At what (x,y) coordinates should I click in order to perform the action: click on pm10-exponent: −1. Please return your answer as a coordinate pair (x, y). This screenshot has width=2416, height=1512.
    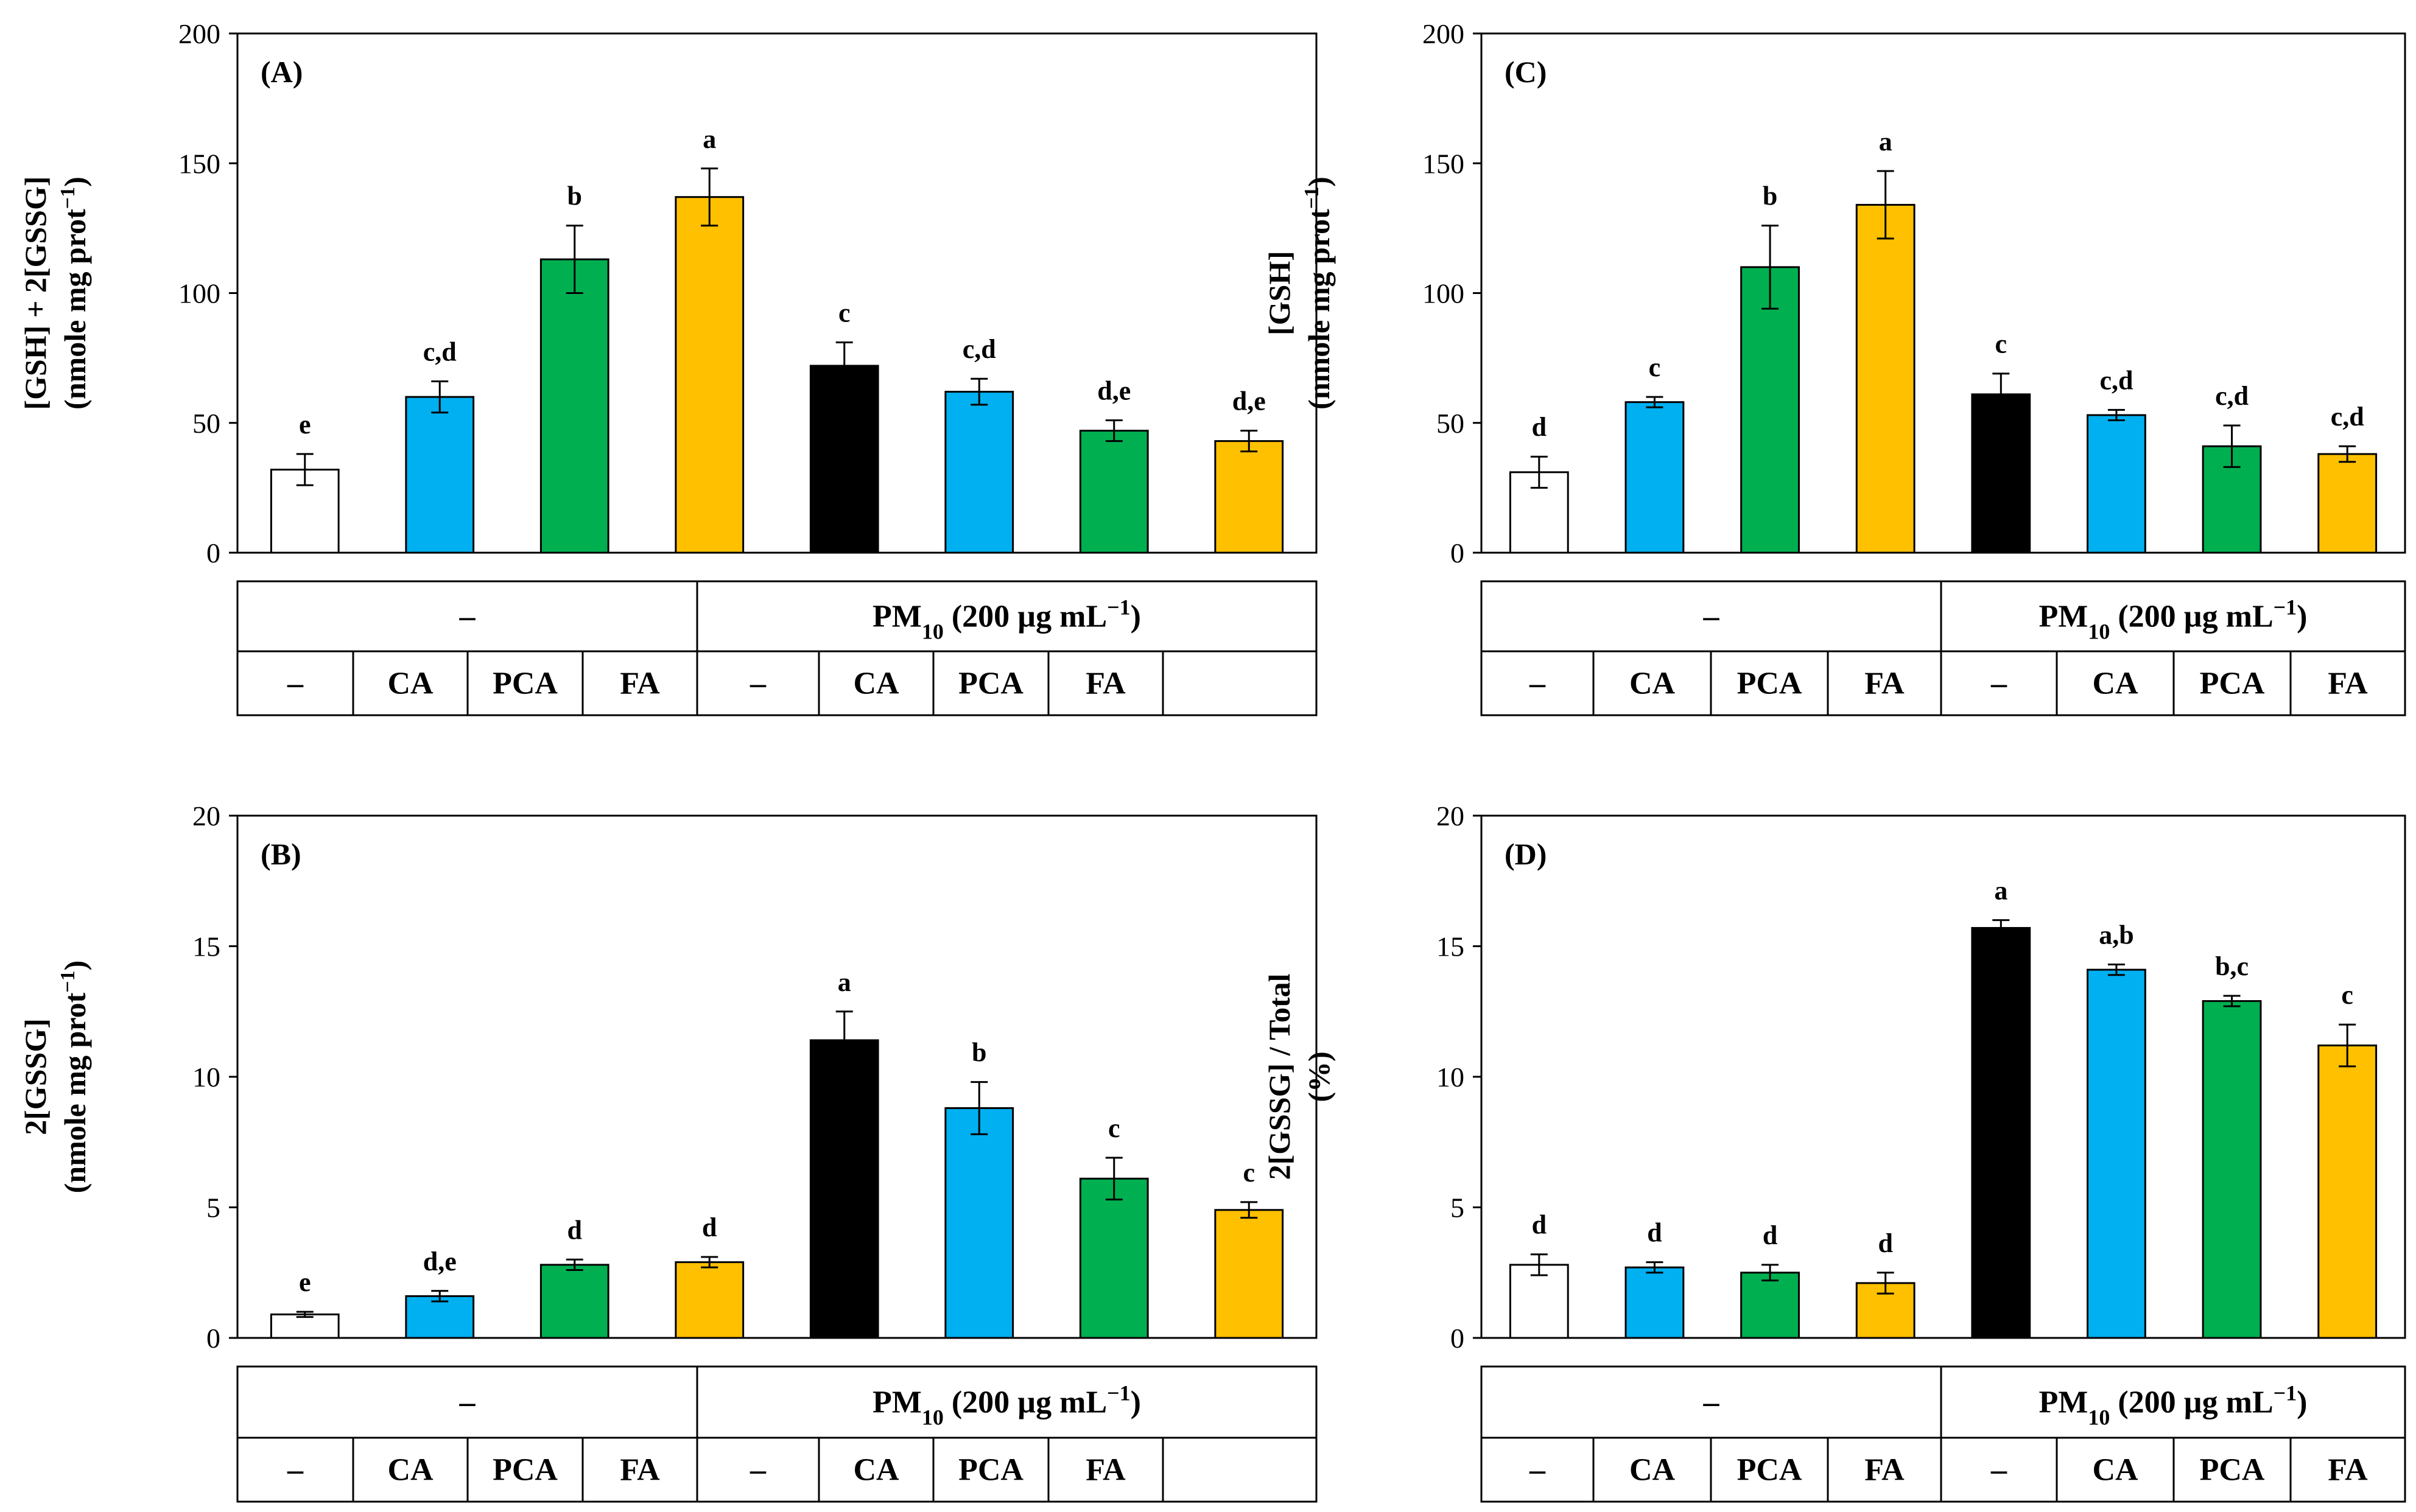
    Looking at the image, I should click on (2285, 607).